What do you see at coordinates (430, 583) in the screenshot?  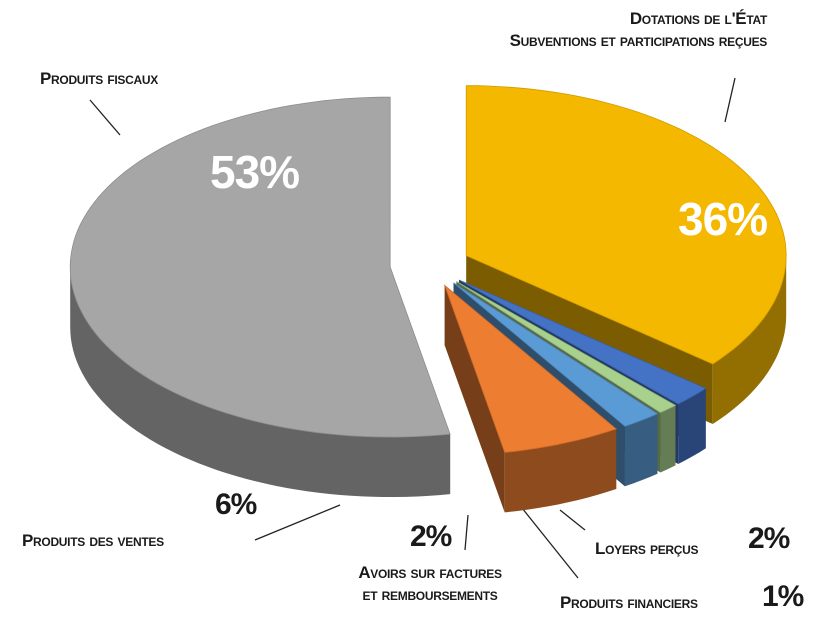 I see `category-label: Avoirs sur factures et remboursements` at bounding box center [430, 583].